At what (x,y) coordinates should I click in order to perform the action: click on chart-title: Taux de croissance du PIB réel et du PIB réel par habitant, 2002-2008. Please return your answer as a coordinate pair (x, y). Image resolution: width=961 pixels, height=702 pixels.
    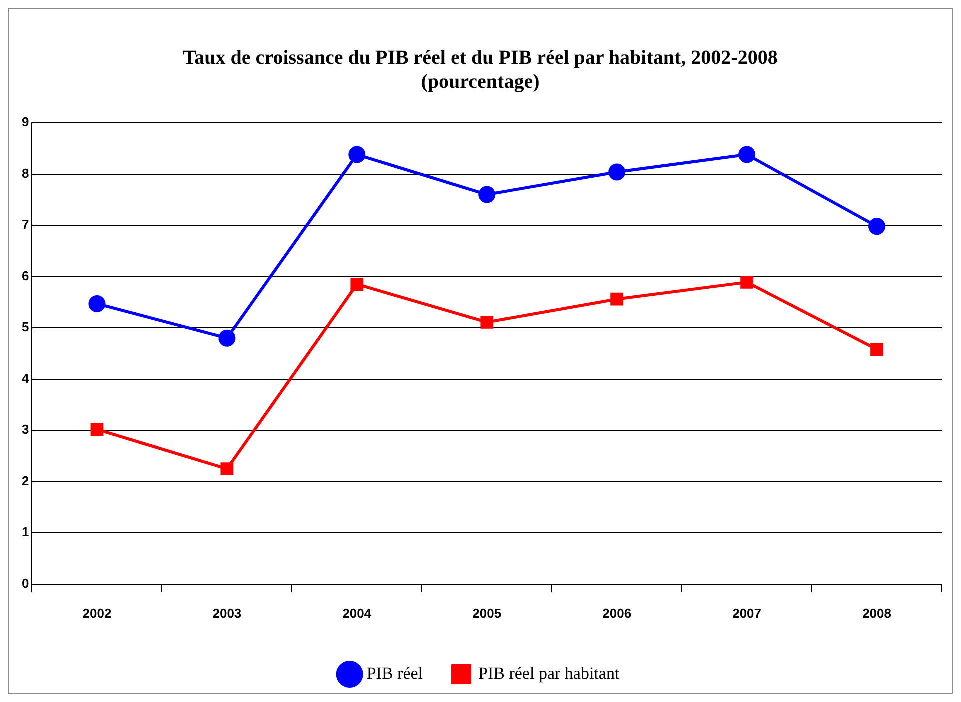
    Looking at the image, I should click on (480, 58).